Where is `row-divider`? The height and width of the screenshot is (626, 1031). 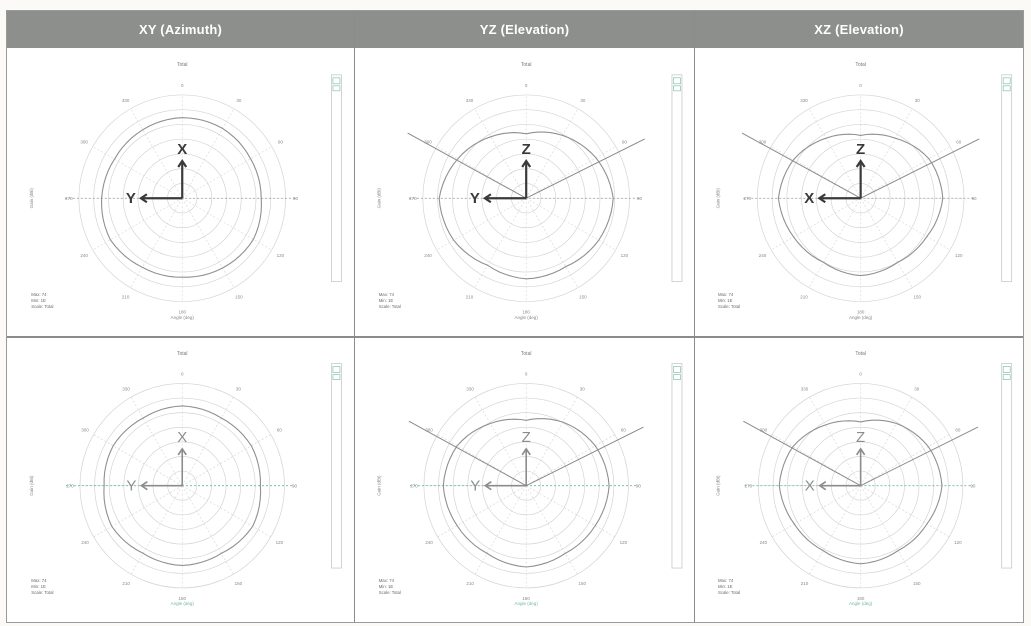
row-divider is located at coordinates (515, 337).